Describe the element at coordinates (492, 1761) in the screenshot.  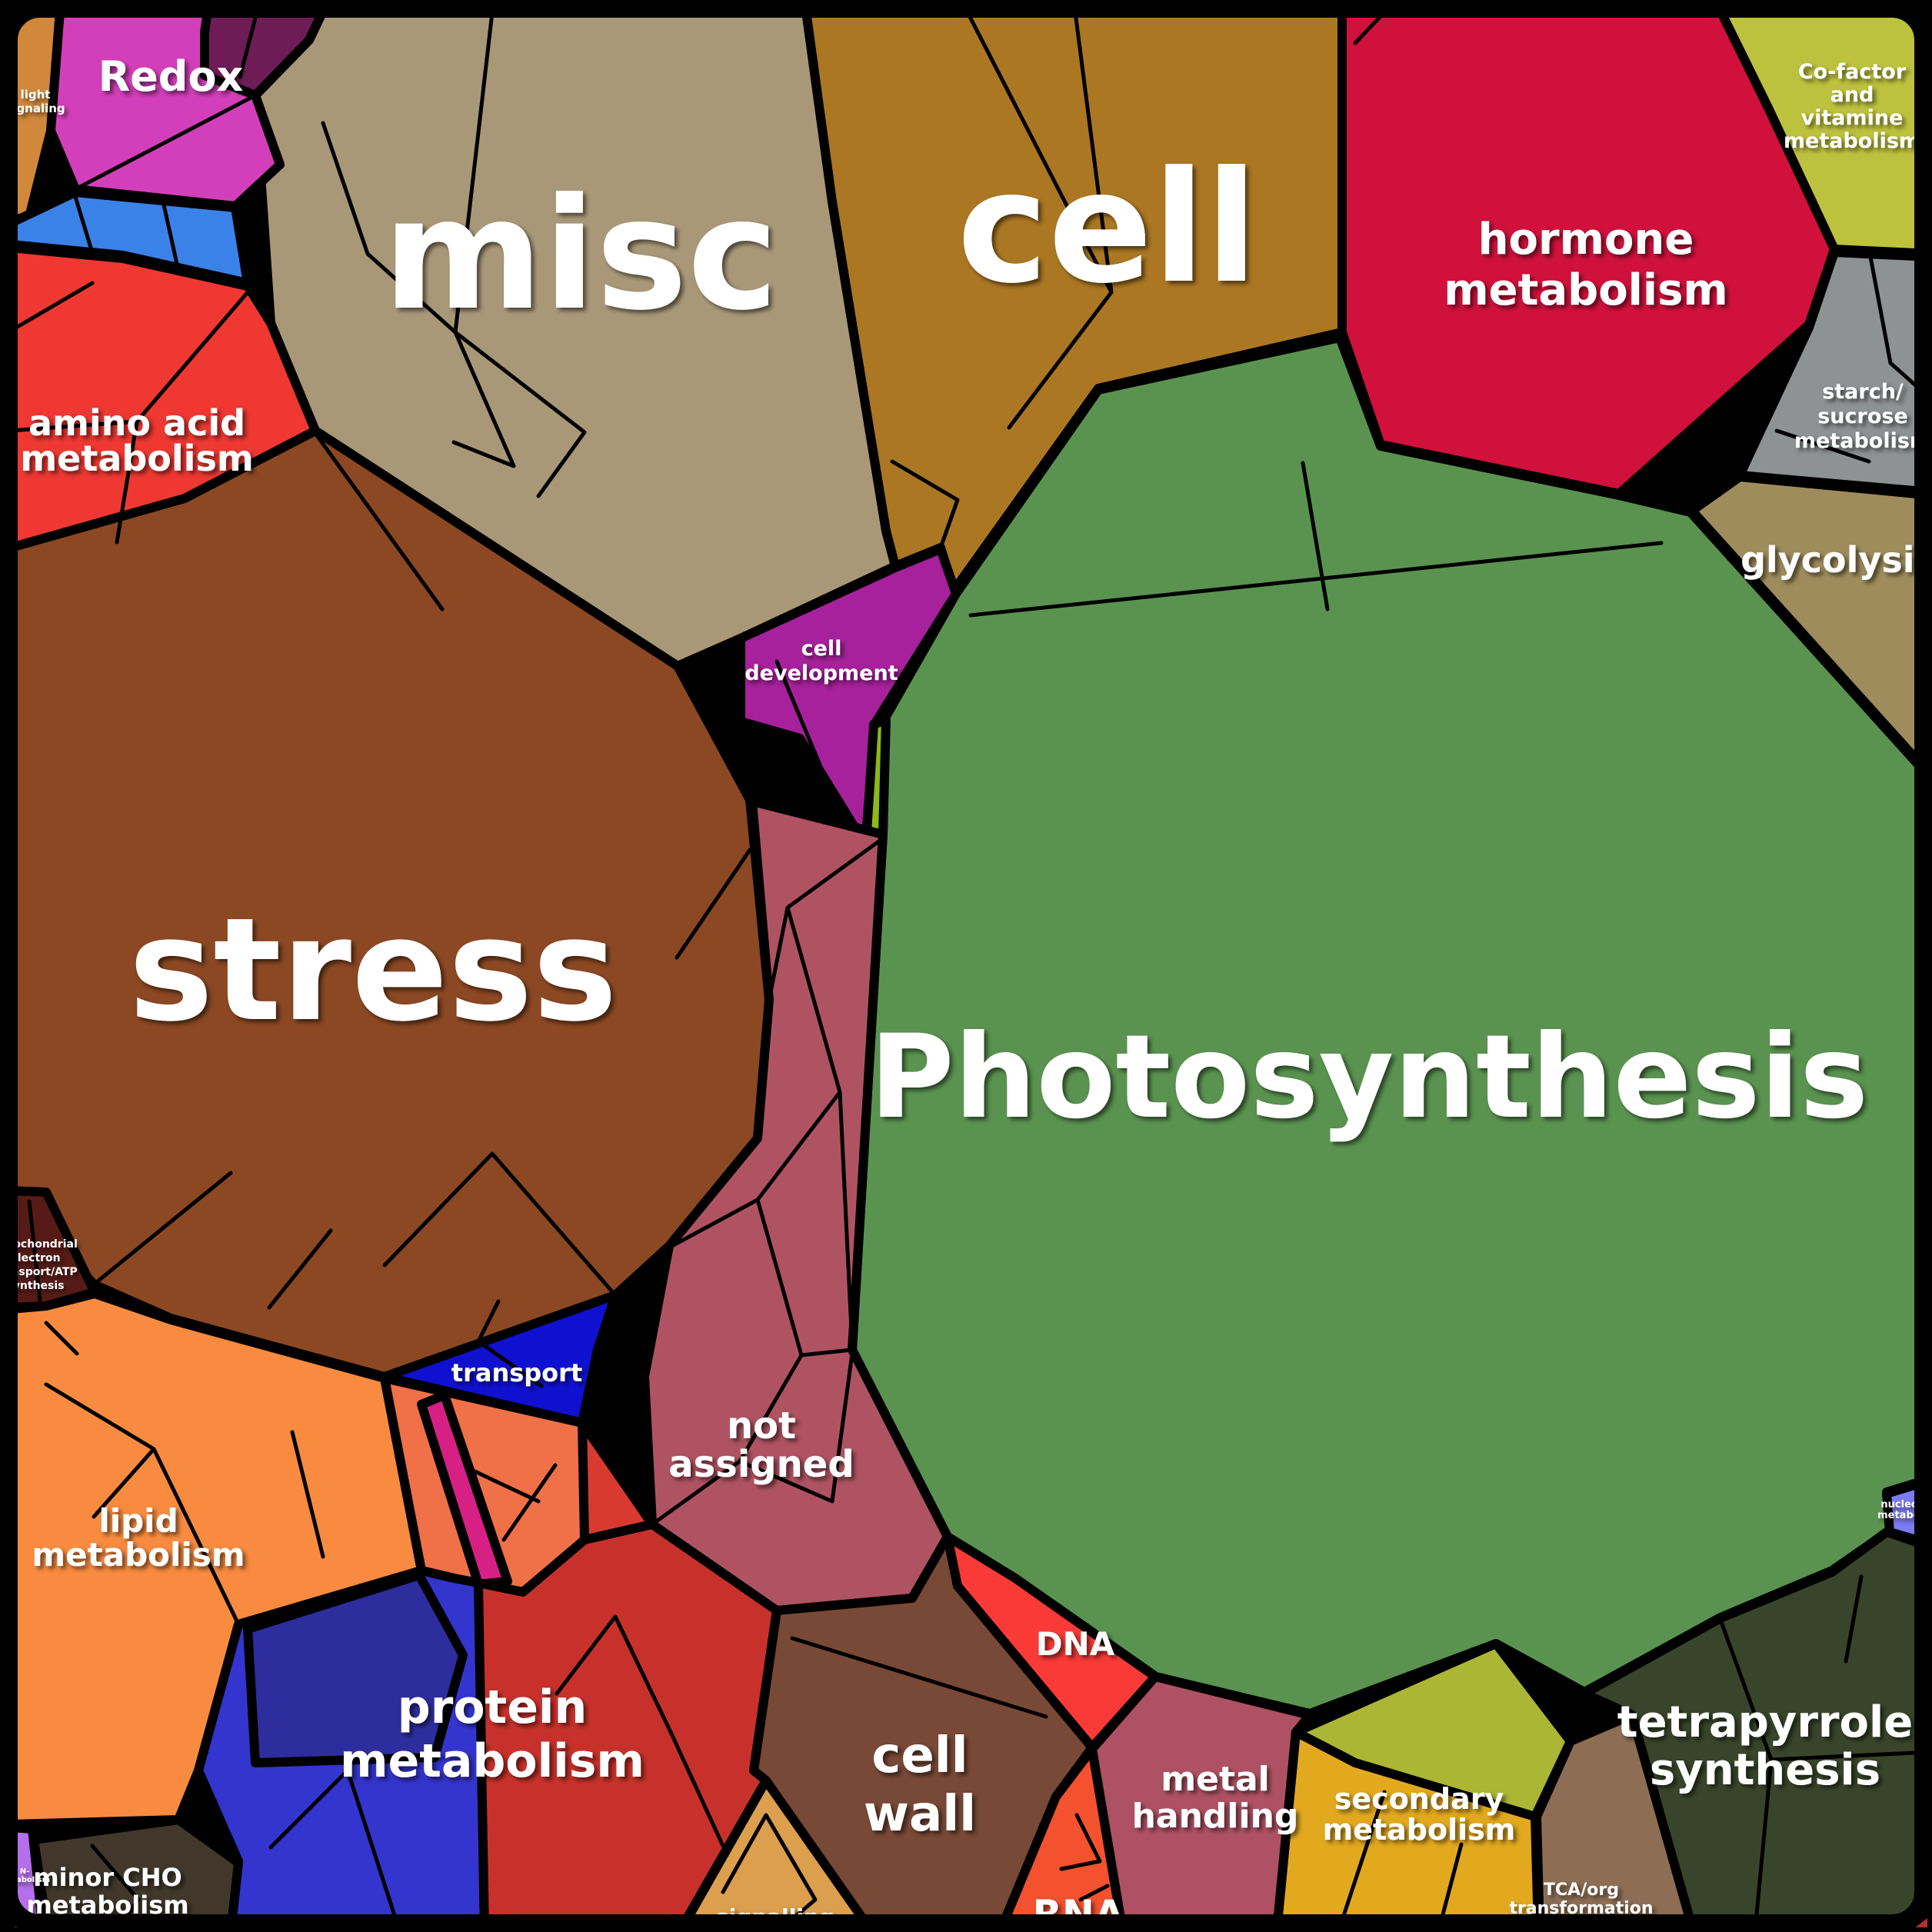
I see `label-protein: metabolism` at that location.